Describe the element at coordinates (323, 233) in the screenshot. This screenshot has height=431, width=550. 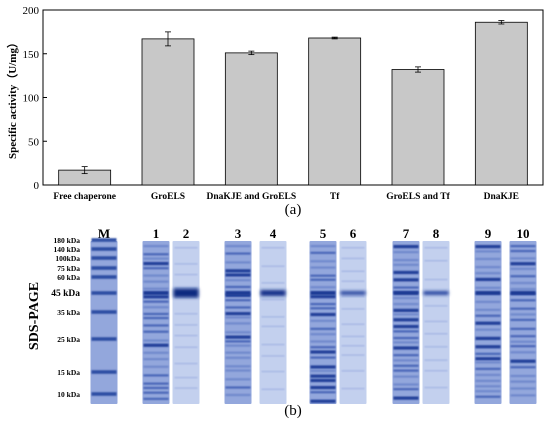
I see `lane-label-5: 5` at that location.